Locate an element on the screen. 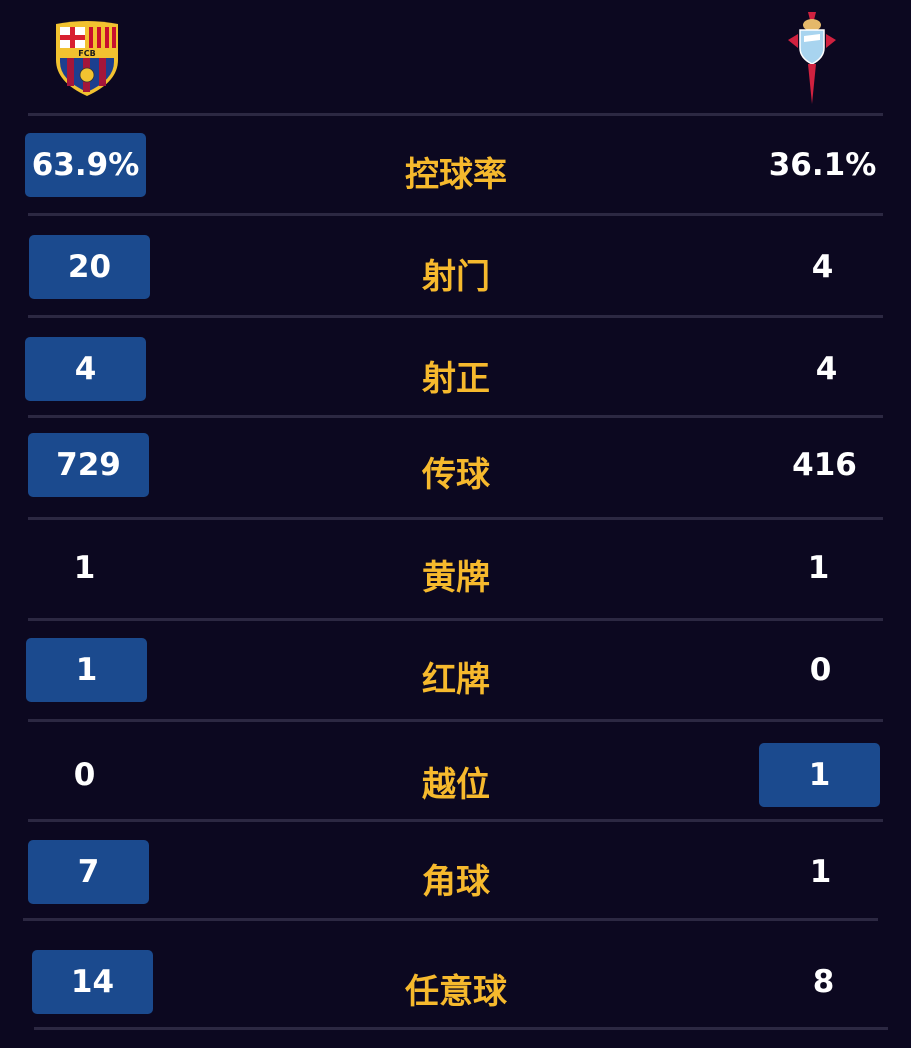  stat-label: 黄牌 is located at coordinates (456, 578).